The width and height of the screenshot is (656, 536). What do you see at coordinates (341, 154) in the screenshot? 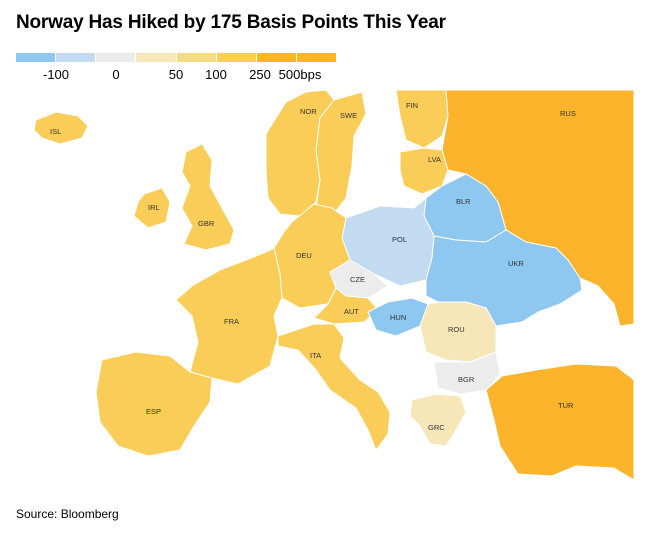
I see `country-swe` at bounding box center [341, 154].